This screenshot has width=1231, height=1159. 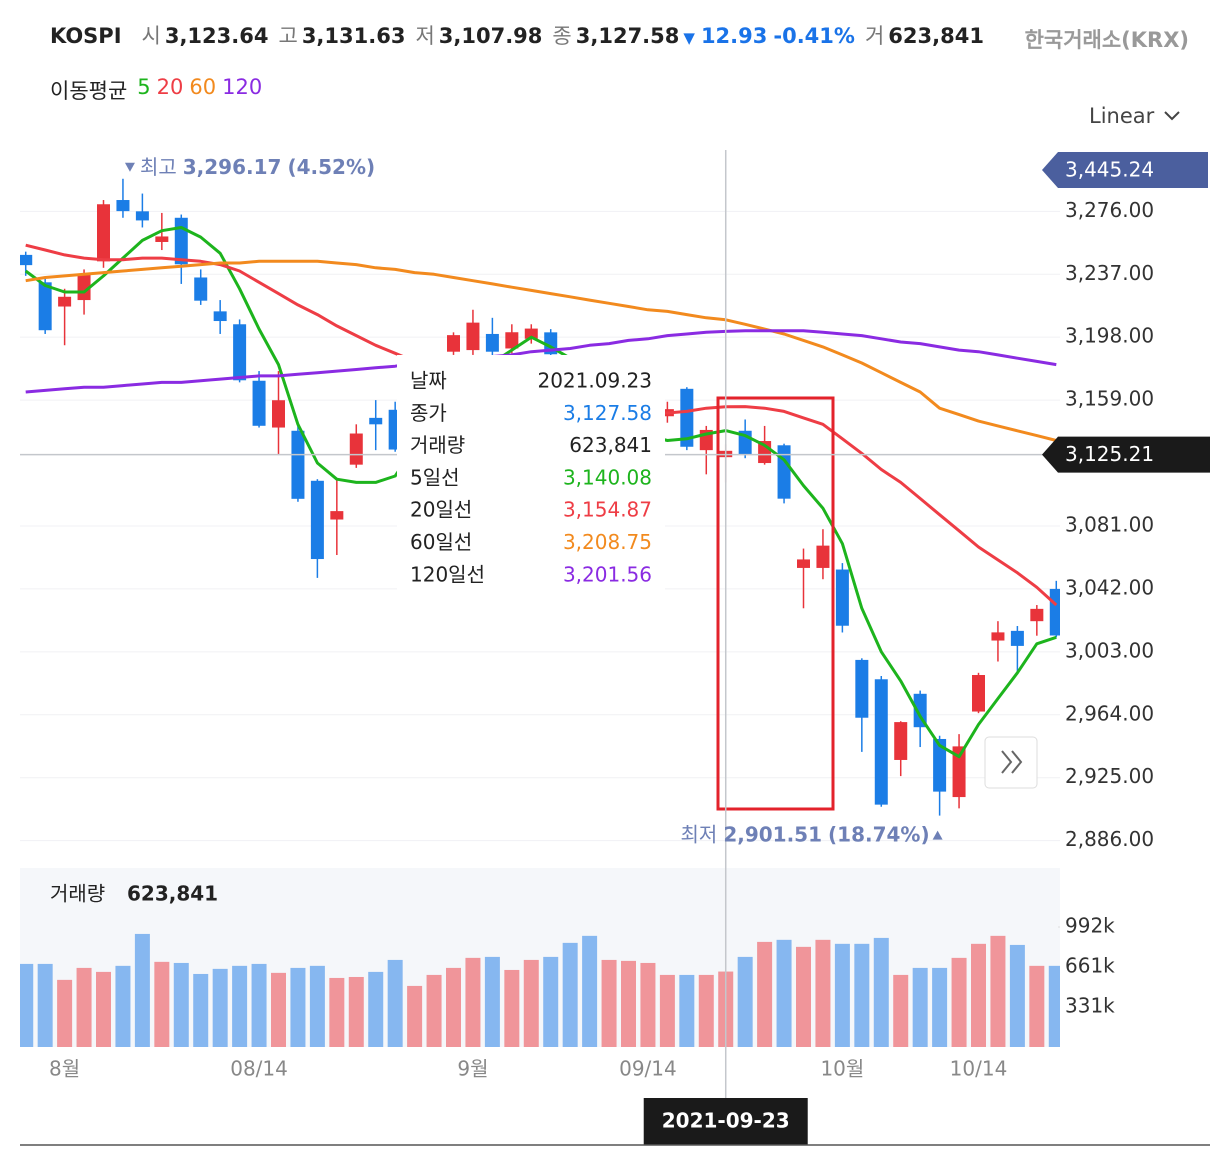 I want to click on high-marker-label: 최고, so click(x=158, y=166).